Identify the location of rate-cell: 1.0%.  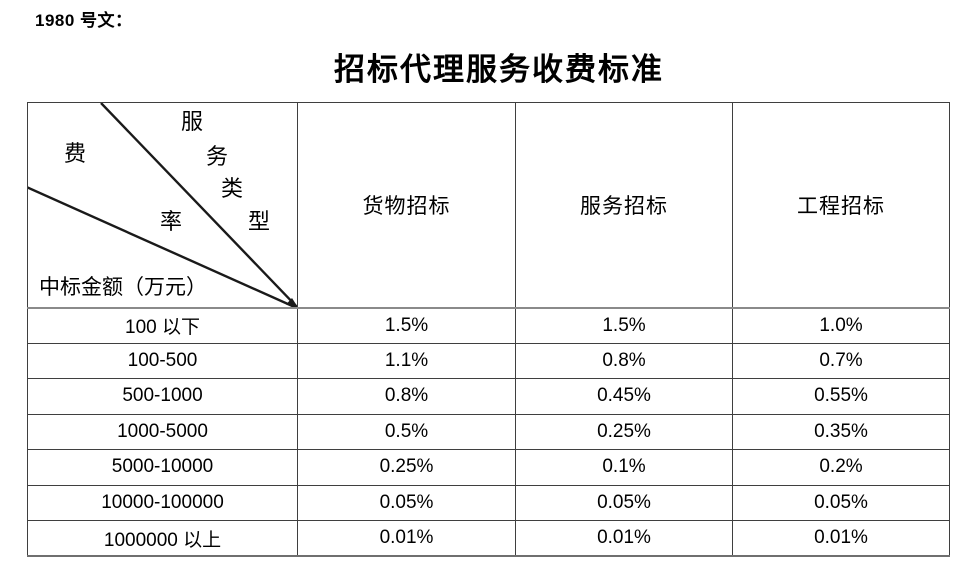
(841, 325).